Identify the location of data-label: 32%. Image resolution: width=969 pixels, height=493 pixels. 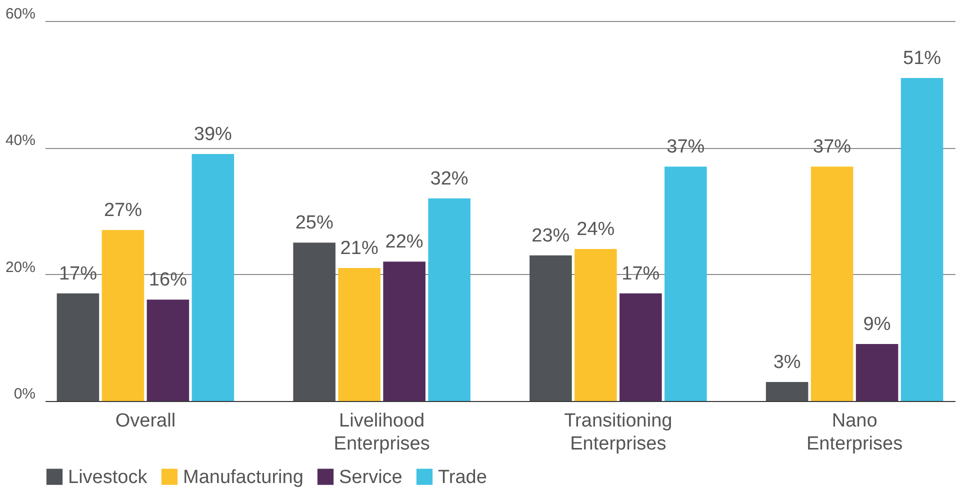
(449, 179).